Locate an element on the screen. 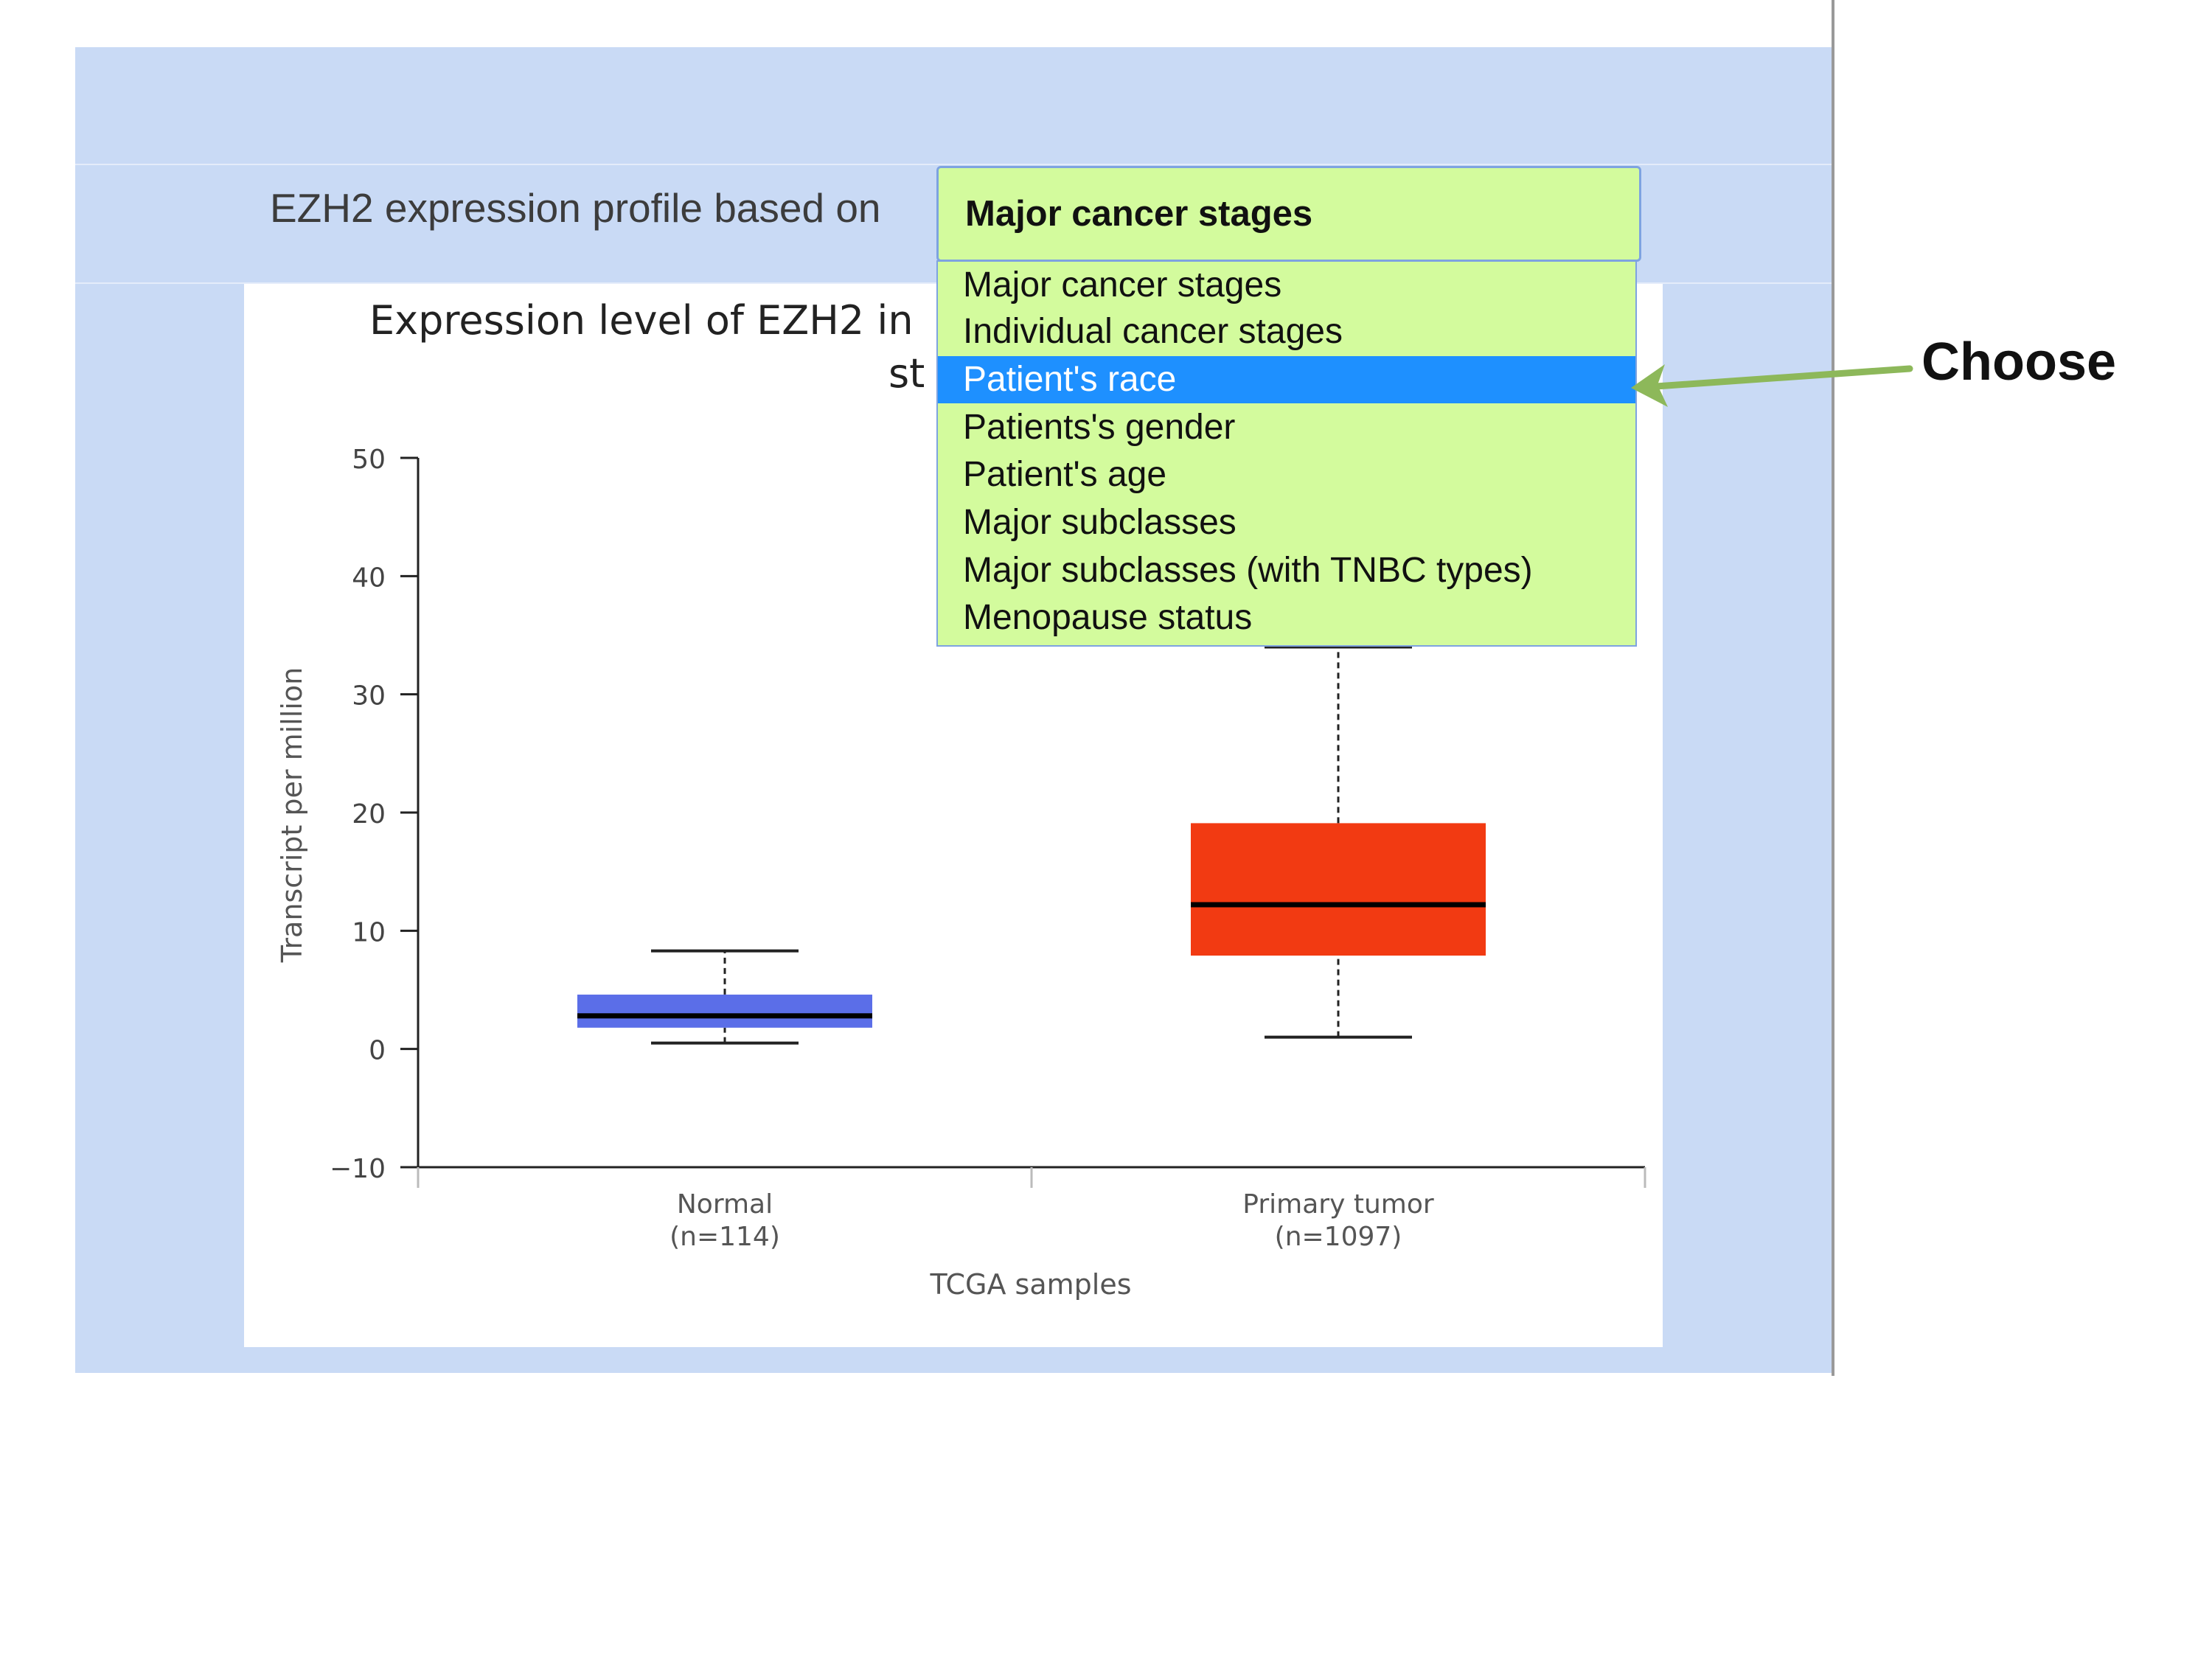 The height and width of the screenshot is (1659, 2212). y-tick-label: −10 is located at coordinates (358, 1169).